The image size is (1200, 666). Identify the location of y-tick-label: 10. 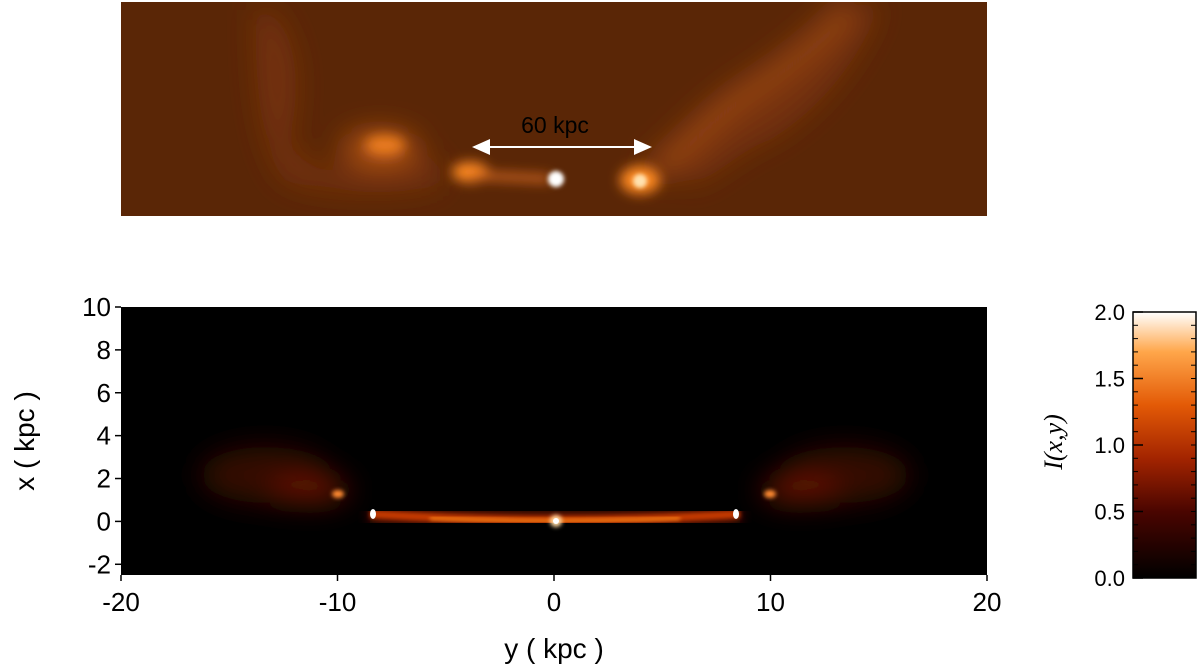
(96, 307).